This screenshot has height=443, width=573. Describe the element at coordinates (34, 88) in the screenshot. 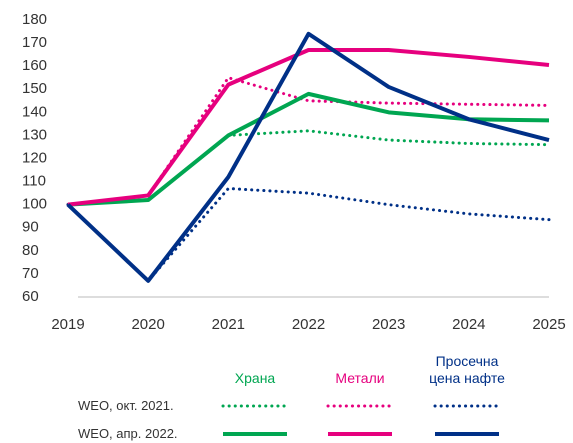

I see `y-tick-label: 150` at that location.